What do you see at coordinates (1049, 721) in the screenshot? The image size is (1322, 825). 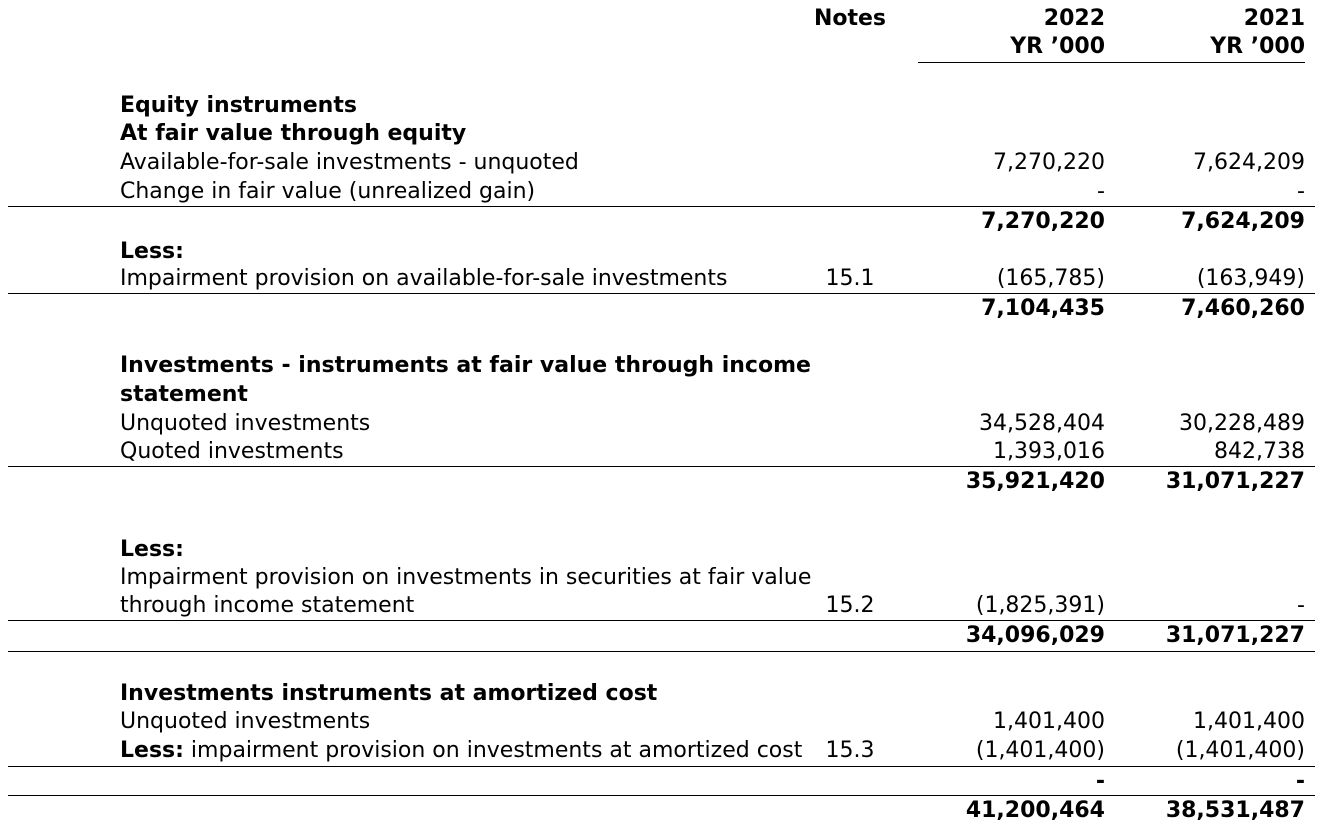 I see `amortized-unquoted-2022: 1,401,400` at bounding box center [1049, 721].